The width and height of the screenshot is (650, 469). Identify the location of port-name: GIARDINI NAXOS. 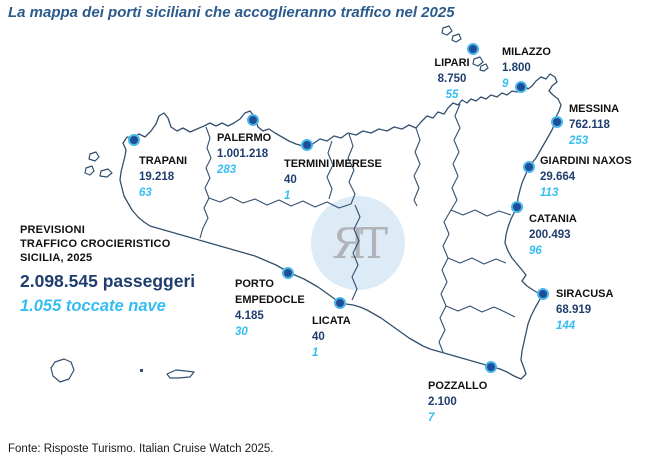
(586, 161).